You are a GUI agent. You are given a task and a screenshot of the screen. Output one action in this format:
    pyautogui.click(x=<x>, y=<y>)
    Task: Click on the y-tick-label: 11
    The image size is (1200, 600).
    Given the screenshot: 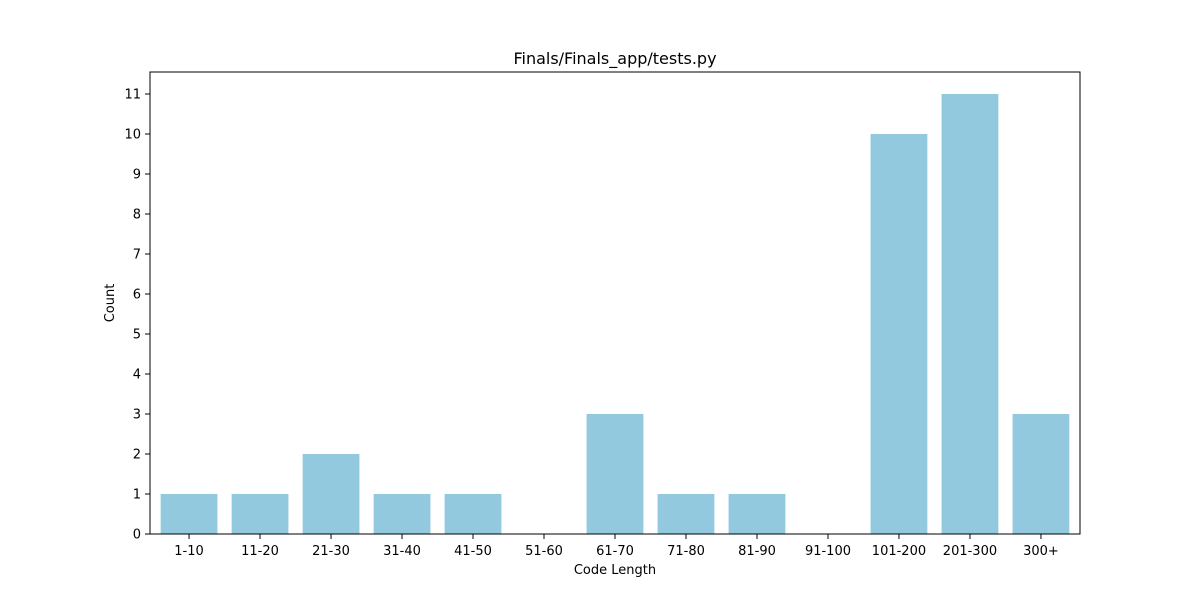 What is the action you would take?
    pyautogui.click(x=132, y=95)
    